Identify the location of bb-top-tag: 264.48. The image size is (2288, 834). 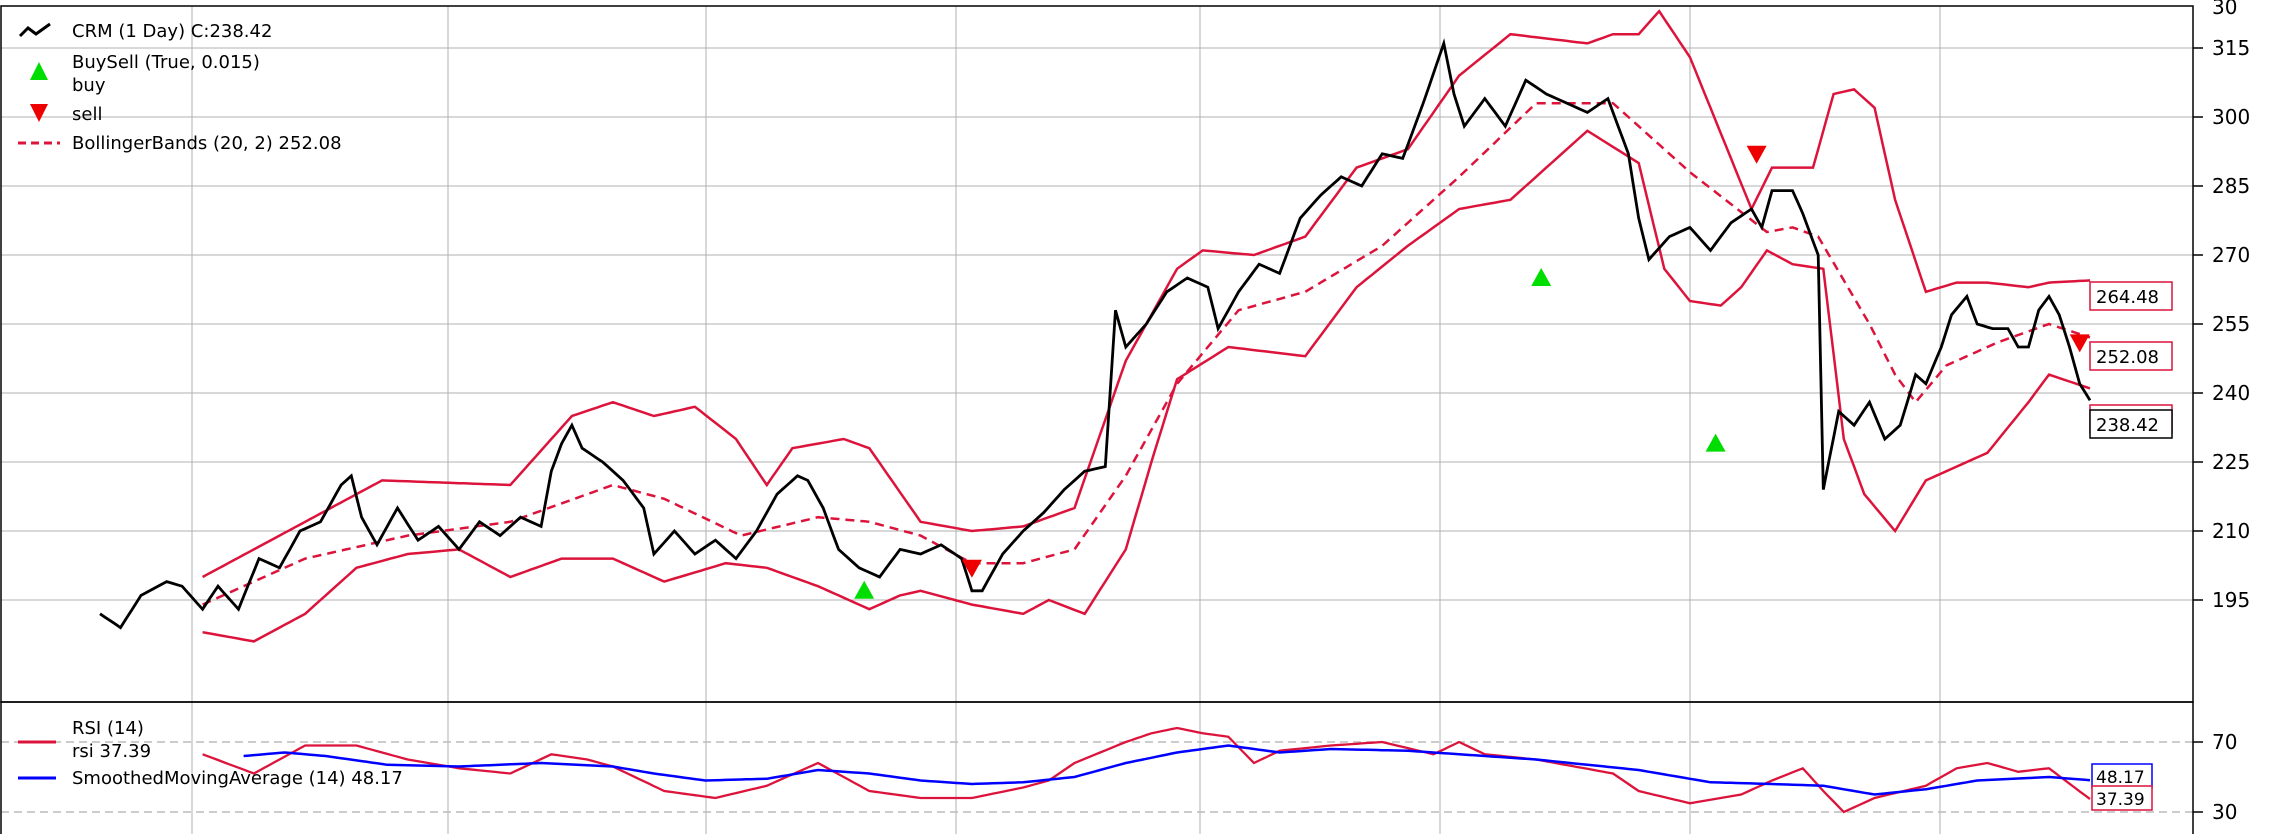
(2127, 297).